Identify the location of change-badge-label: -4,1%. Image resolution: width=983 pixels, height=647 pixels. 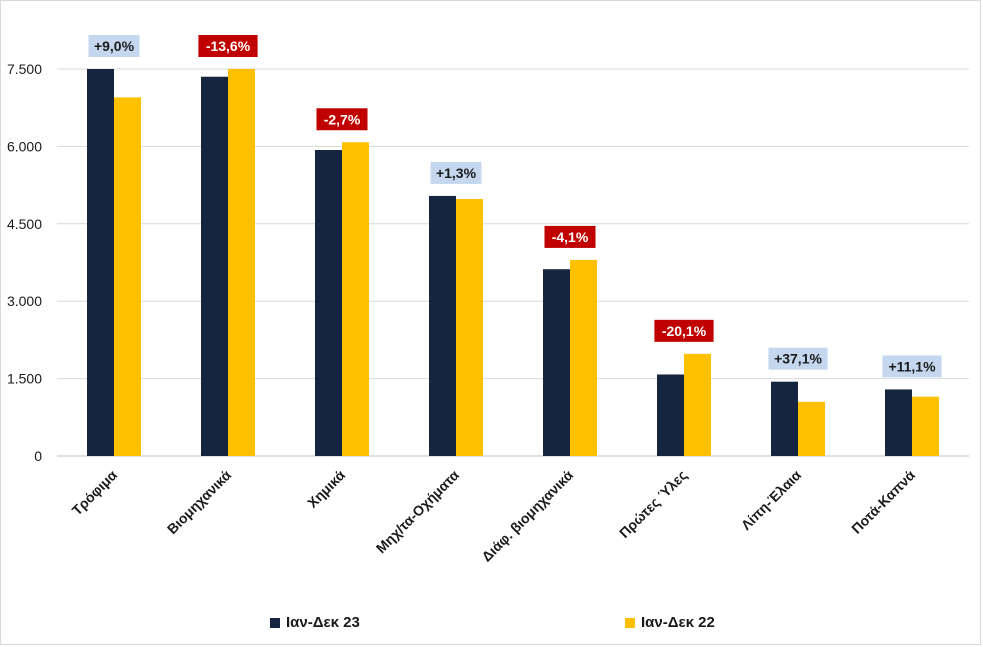
(570, 237).